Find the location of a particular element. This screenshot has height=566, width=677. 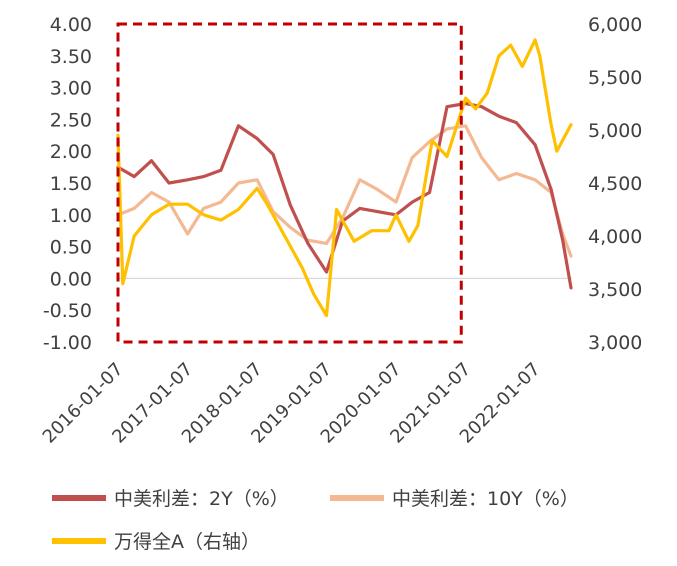

y-left-tick-label: 2.50 is located at coordinates (71, 120).